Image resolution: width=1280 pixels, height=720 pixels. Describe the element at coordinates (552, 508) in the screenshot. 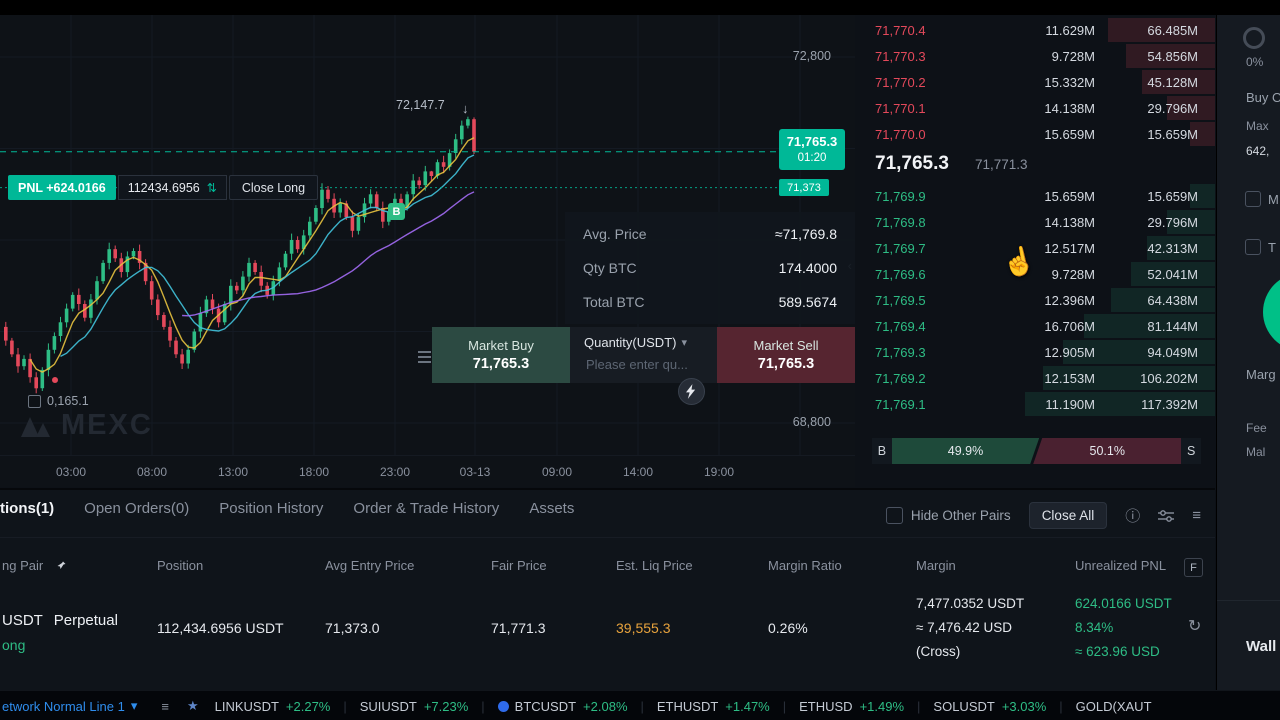

I see `tab-assets: Assets` at that location.